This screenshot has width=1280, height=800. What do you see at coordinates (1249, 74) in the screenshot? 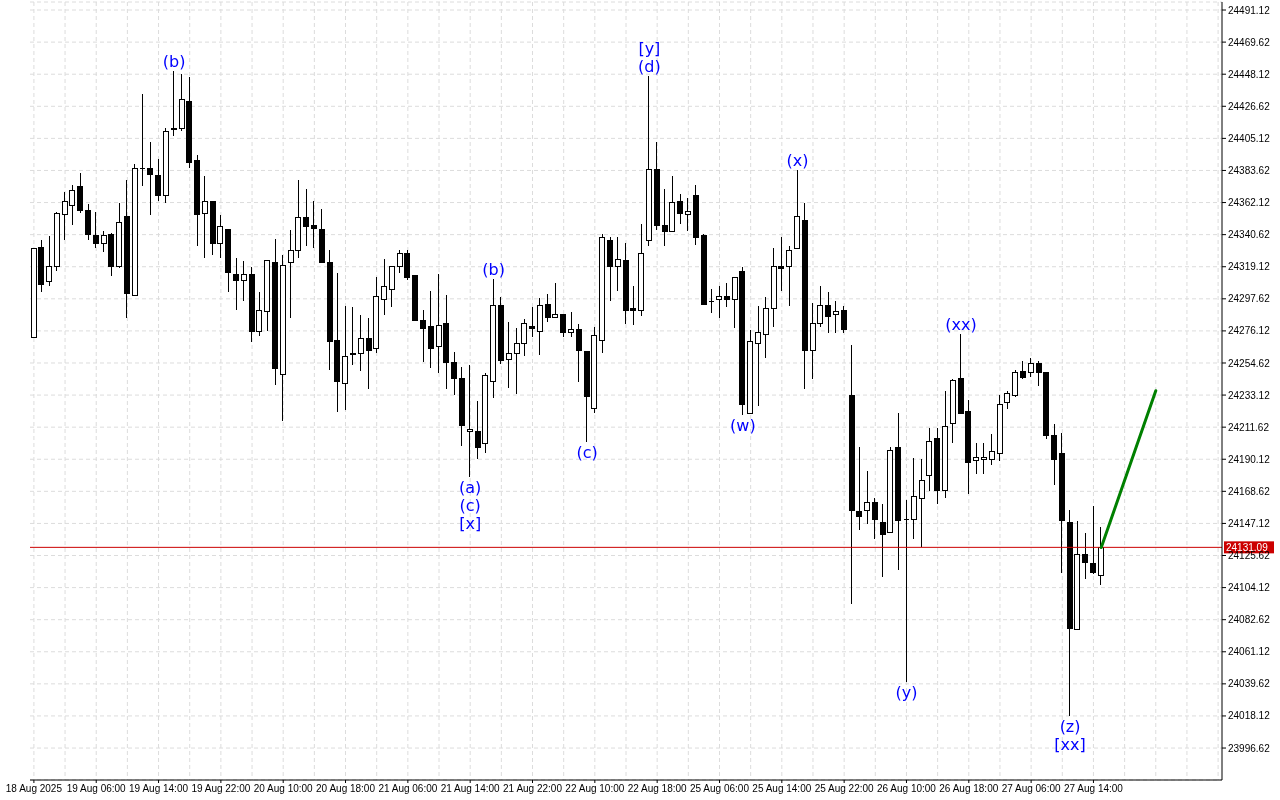
I see `y-tick-label: 24448.12` at bounding box center [1249, 74].